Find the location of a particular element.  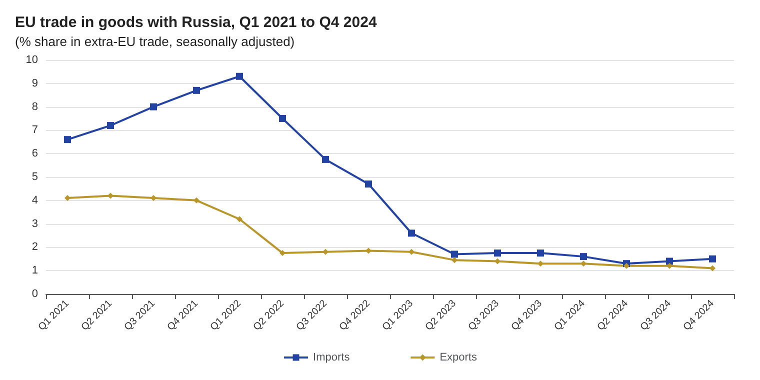

y-tick-label: 4 is located at coordinates (35, 200).